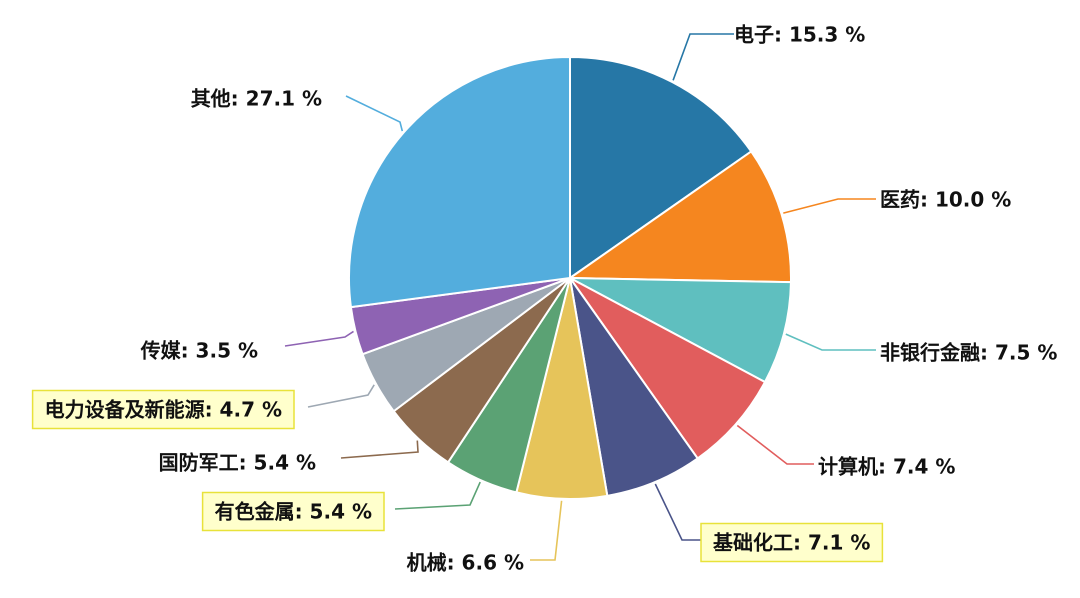 The height and width of the screenshot is (598, 1080). Describe the element at coordinates (465, 563) in the screenshot. I see `slice-label-6: 机械: 6.6 %` at that location.